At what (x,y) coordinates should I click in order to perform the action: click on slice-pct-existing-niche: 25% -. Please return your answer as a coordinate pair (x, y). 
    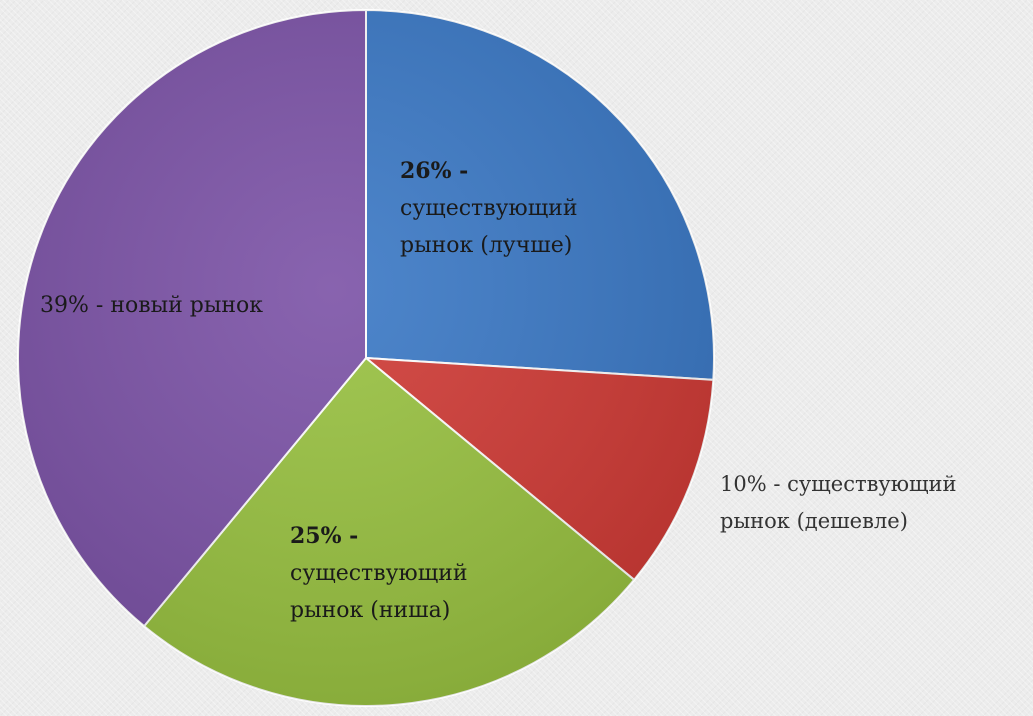
    Looking at the image, I should click on (324, 536).